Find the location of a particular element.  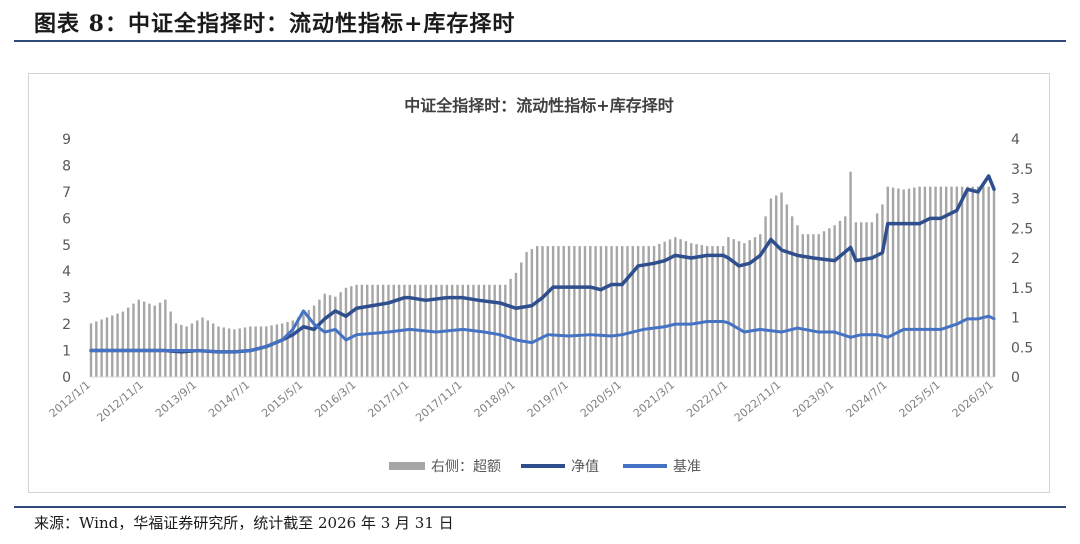

right-tick-label: 1.5 is located at coordinates (1022, 289).